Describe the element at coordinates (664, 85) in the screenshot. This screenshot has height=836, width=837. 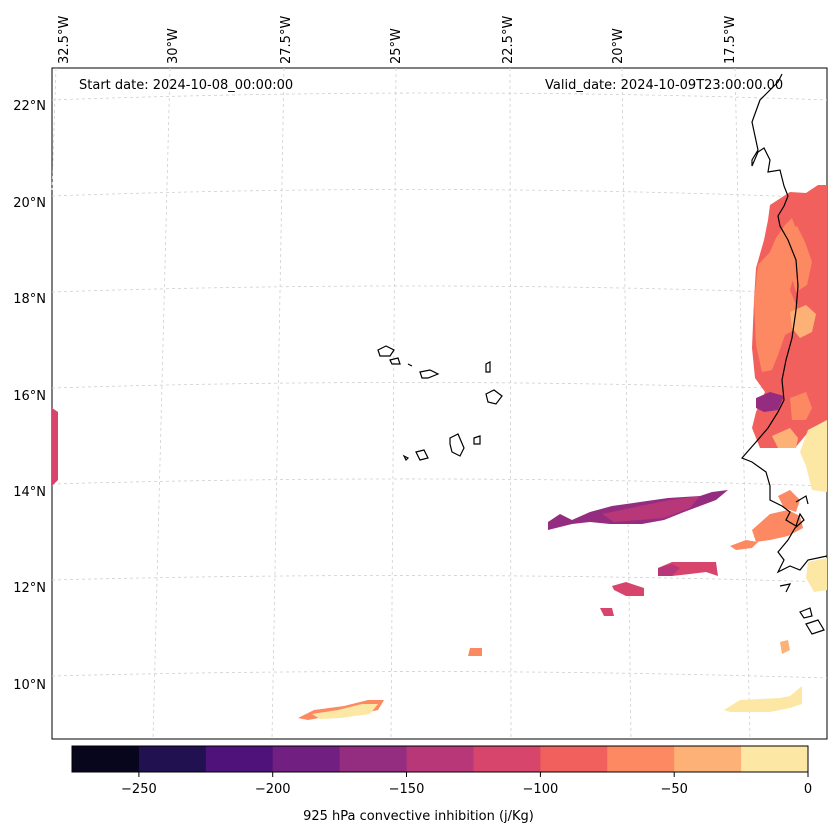
I see `valid-date-label: Valid_date: 2024-10-09T23:00:00.00` at that location.